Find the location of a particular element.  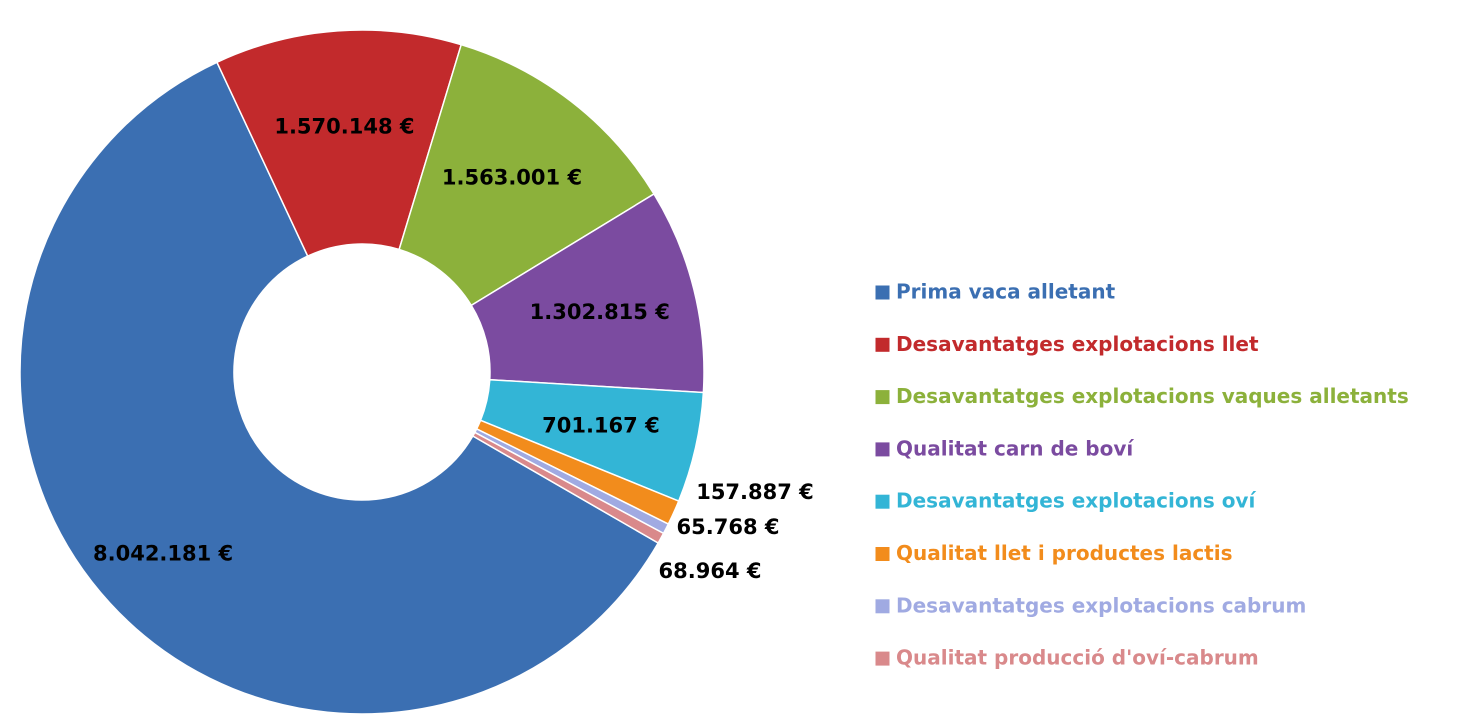

data-label: 157.887 € is located at coordinates (755, 492).